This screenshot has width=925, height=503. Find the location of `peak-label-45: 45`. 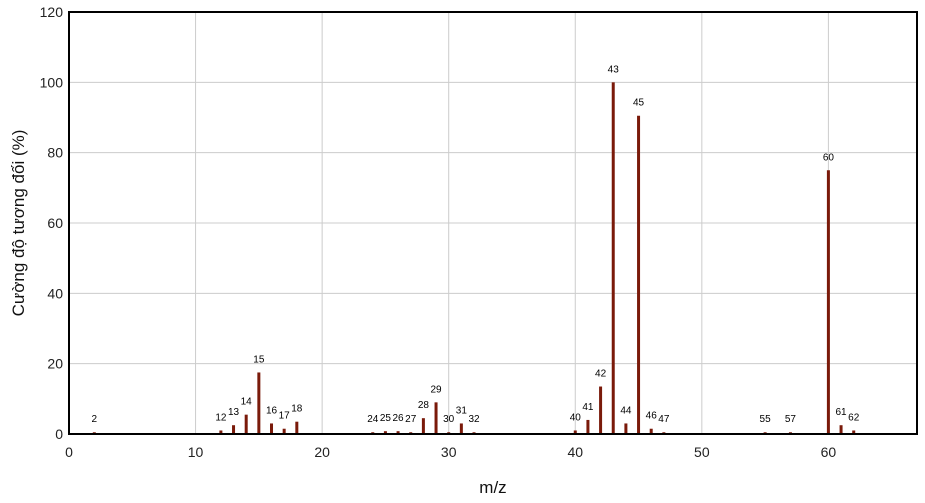

peak-label-45: 45 is located at coordinates (639, 103).